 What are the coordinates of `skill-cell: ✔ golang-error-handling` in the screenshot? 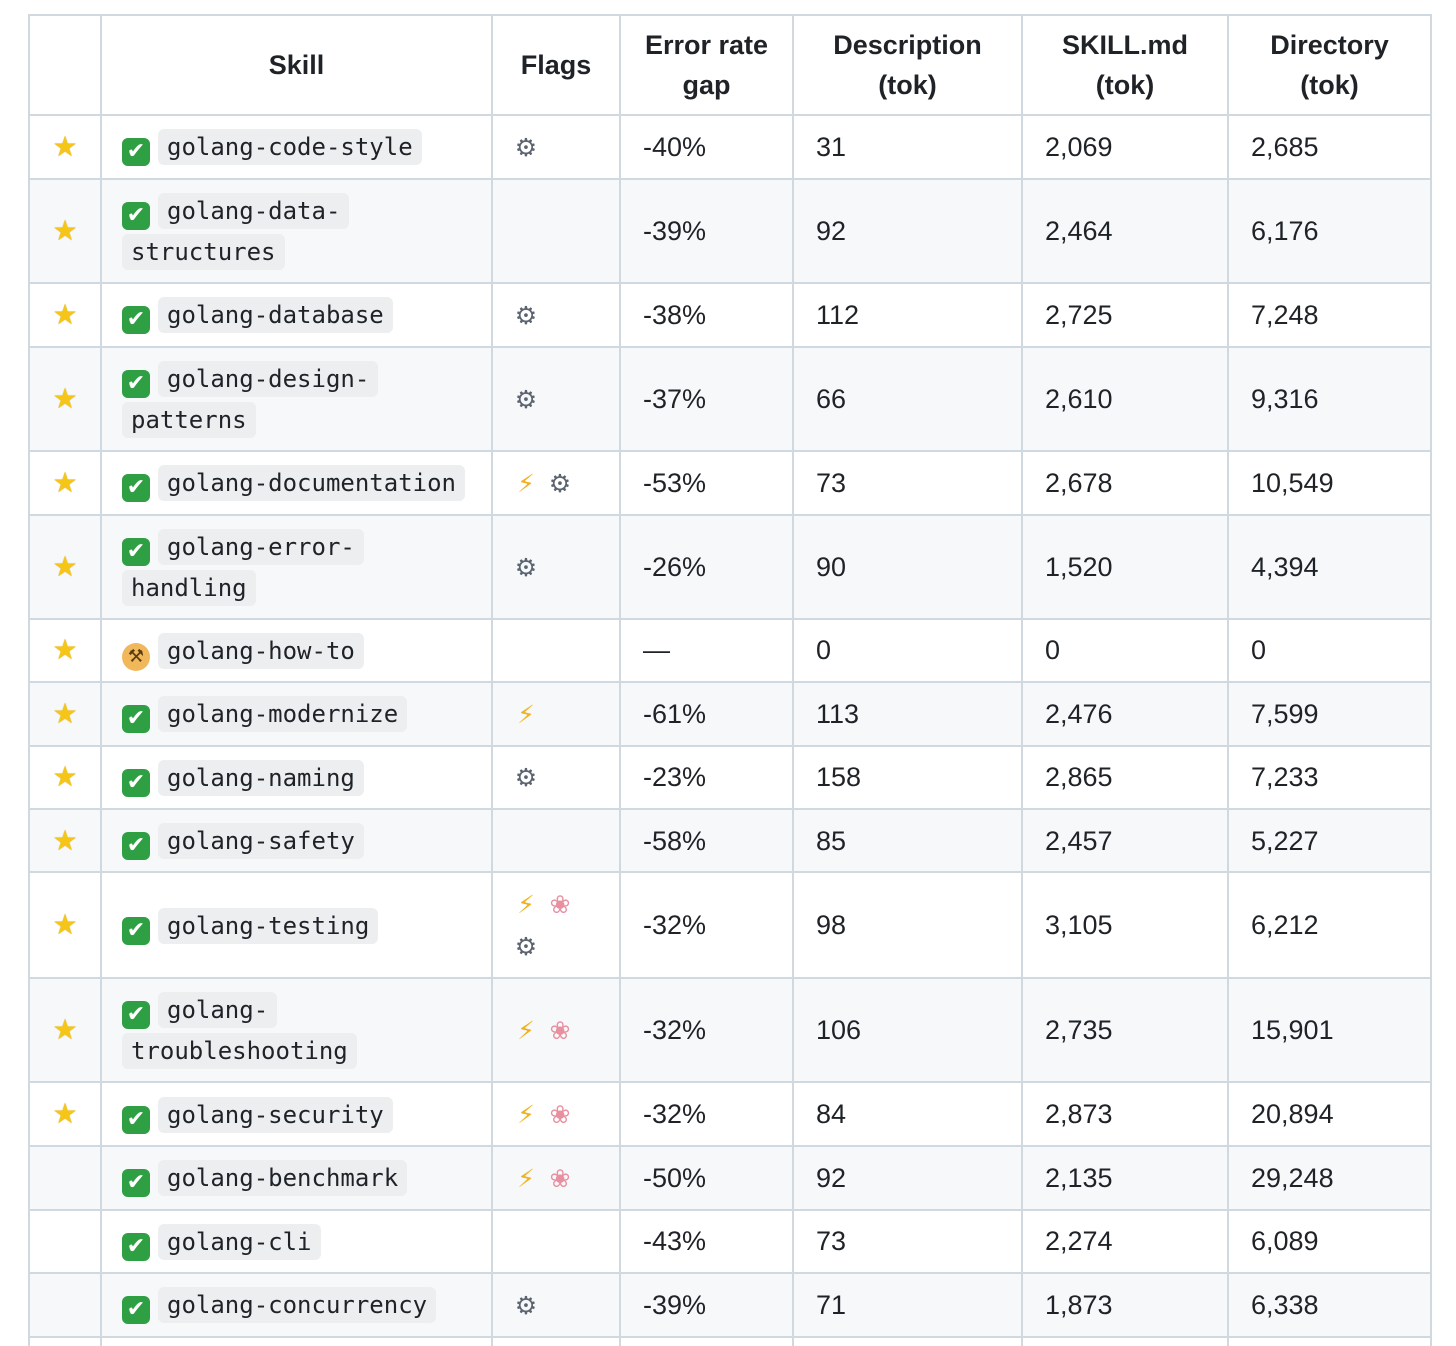 It's located at (296, 566).